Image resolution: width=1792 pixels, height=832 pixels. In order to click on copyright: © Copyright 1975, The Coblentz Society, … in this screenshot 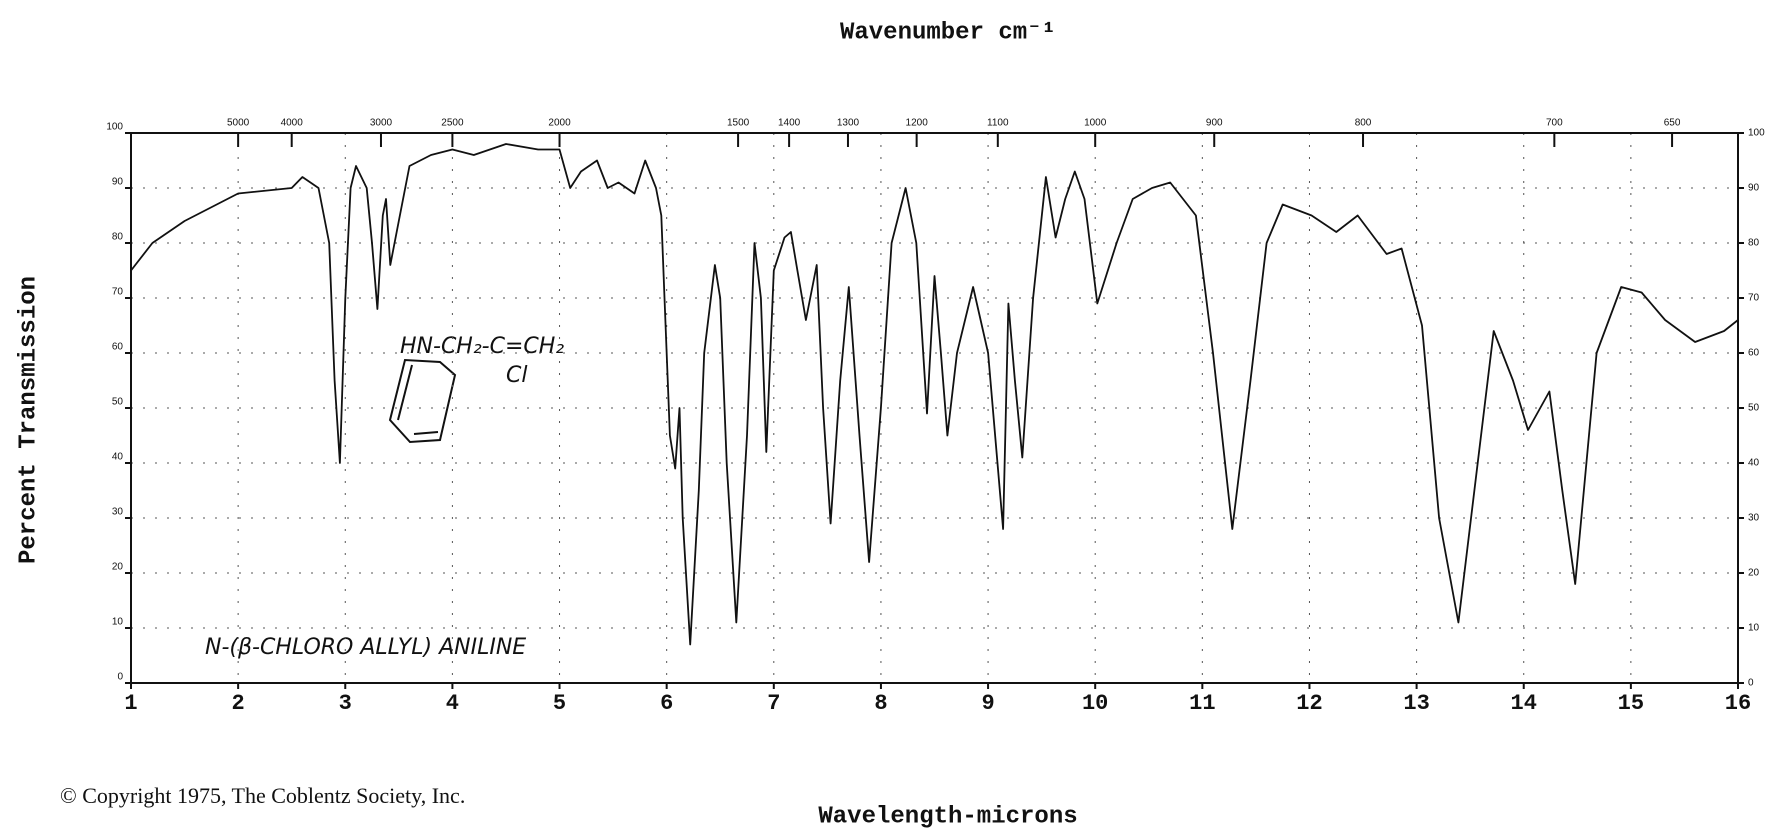, I will do `click(262, 795)`.